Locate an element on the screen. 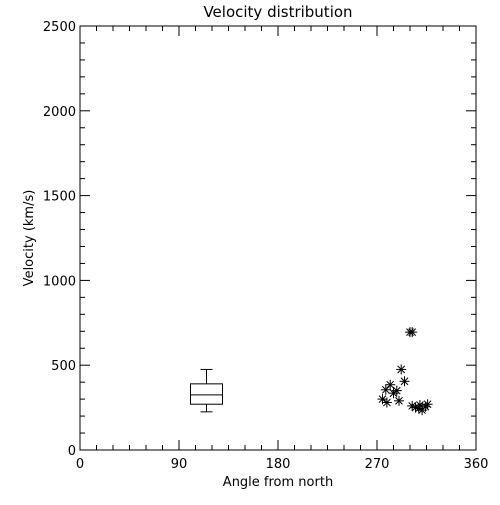 The height and width of the screenshot is (505, 500). y-axis-title: Velocity (km/s) is located at coordinates (29, 238).